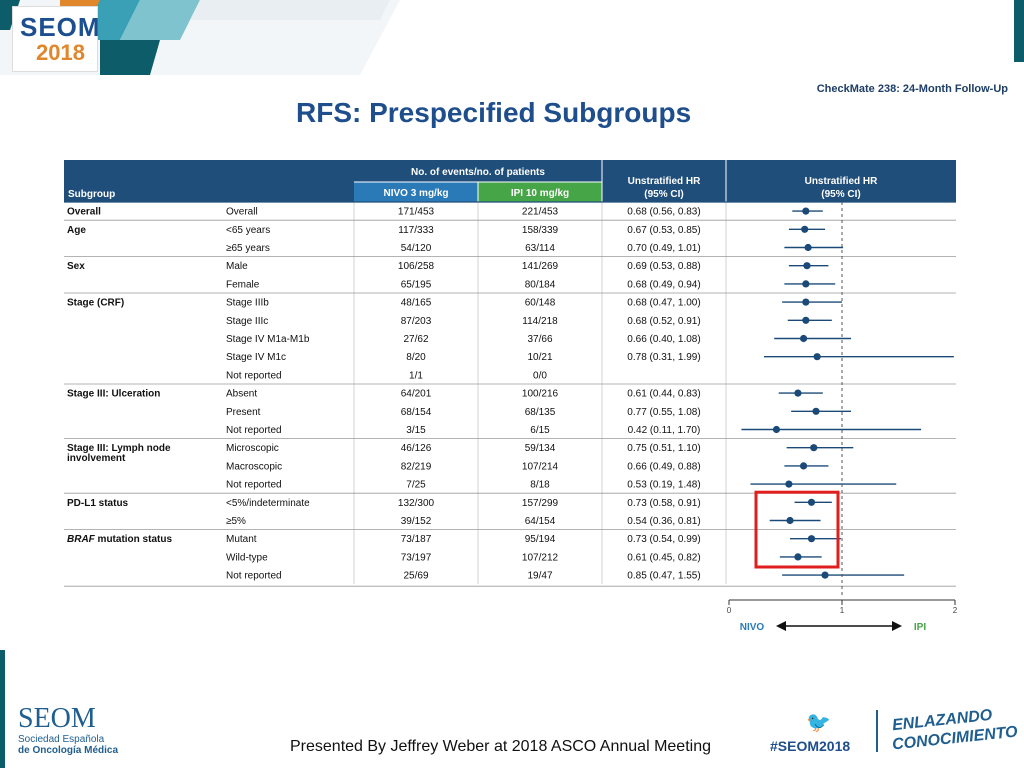  Describe the element at coordinates (416, 321) in the screenshot. I see `nivo-value: 87/203` at that location.